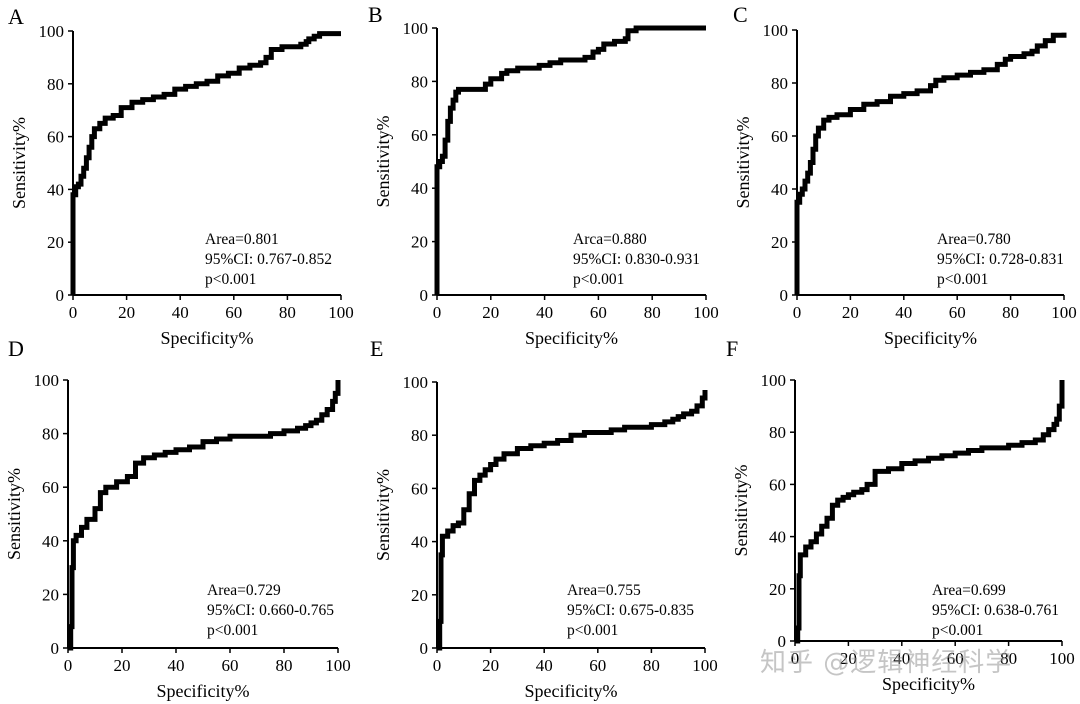 The image size is (1080, 704). I want to click on panel-label: F, so click(732, 348).